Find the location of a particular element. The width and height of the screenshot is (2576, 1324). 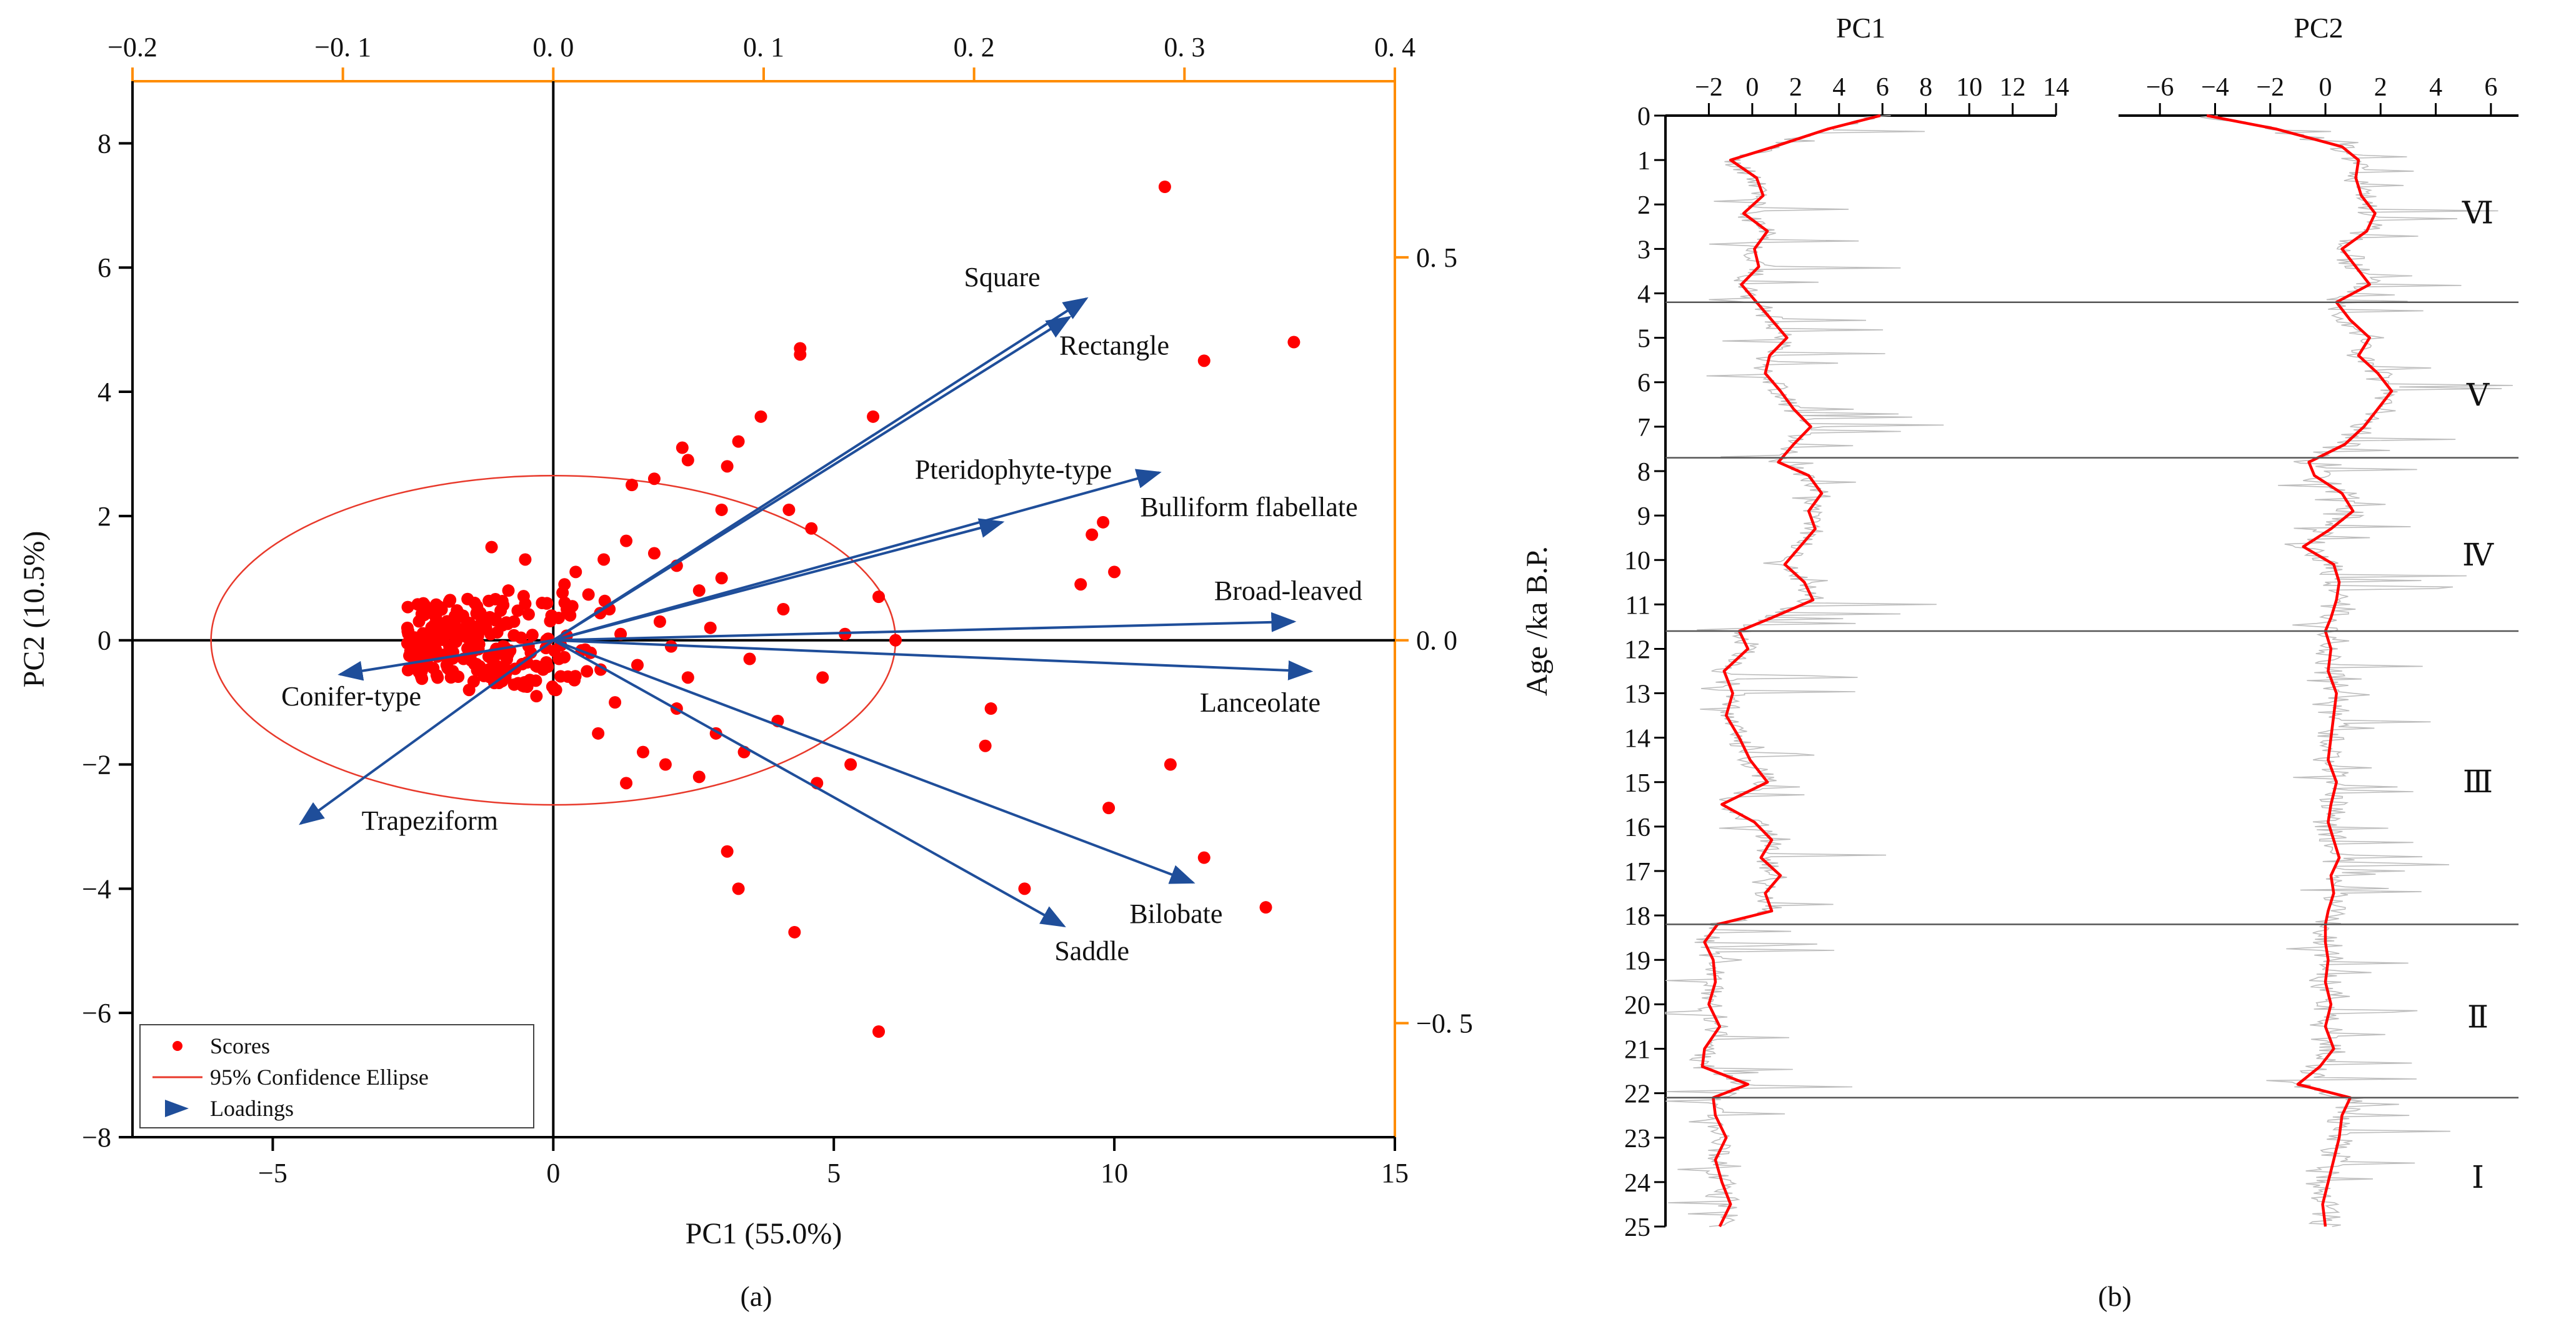

age-tick-label: 2 is located at coordinates (1643, 205).